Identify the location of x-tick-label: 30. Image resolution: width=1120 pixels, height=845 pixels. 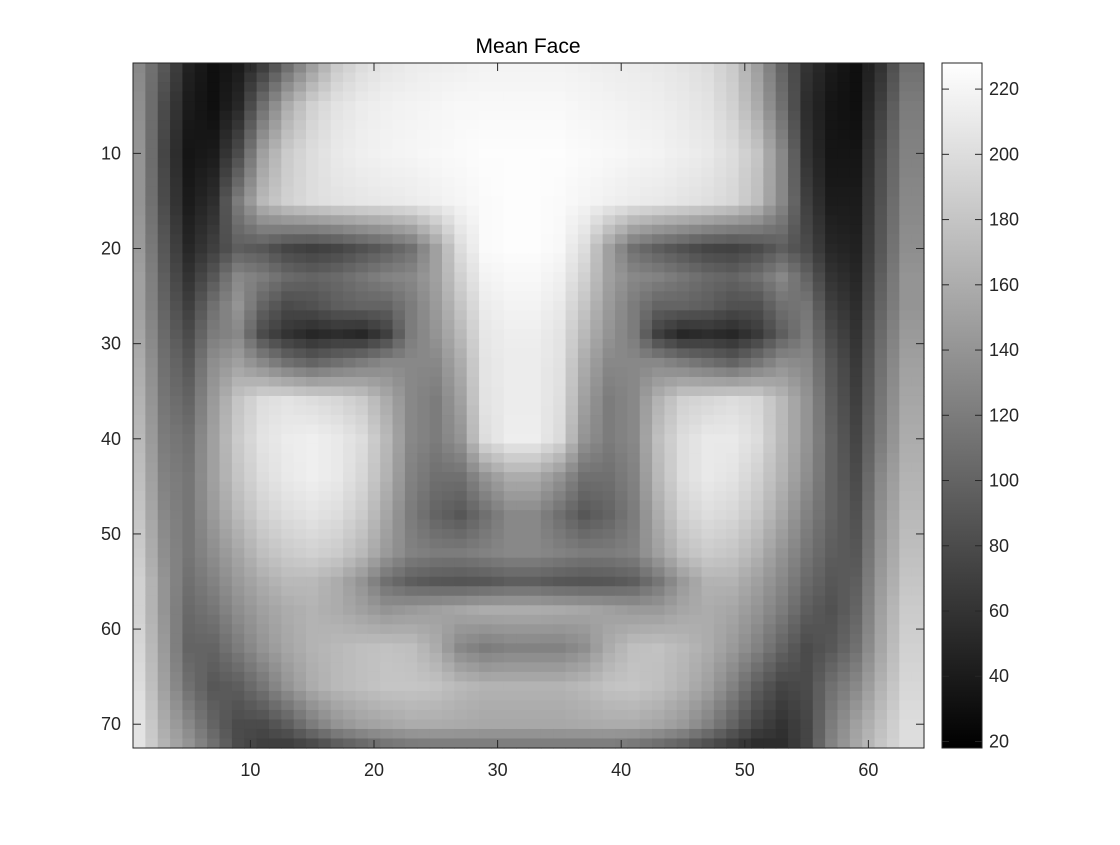
(498, 770).